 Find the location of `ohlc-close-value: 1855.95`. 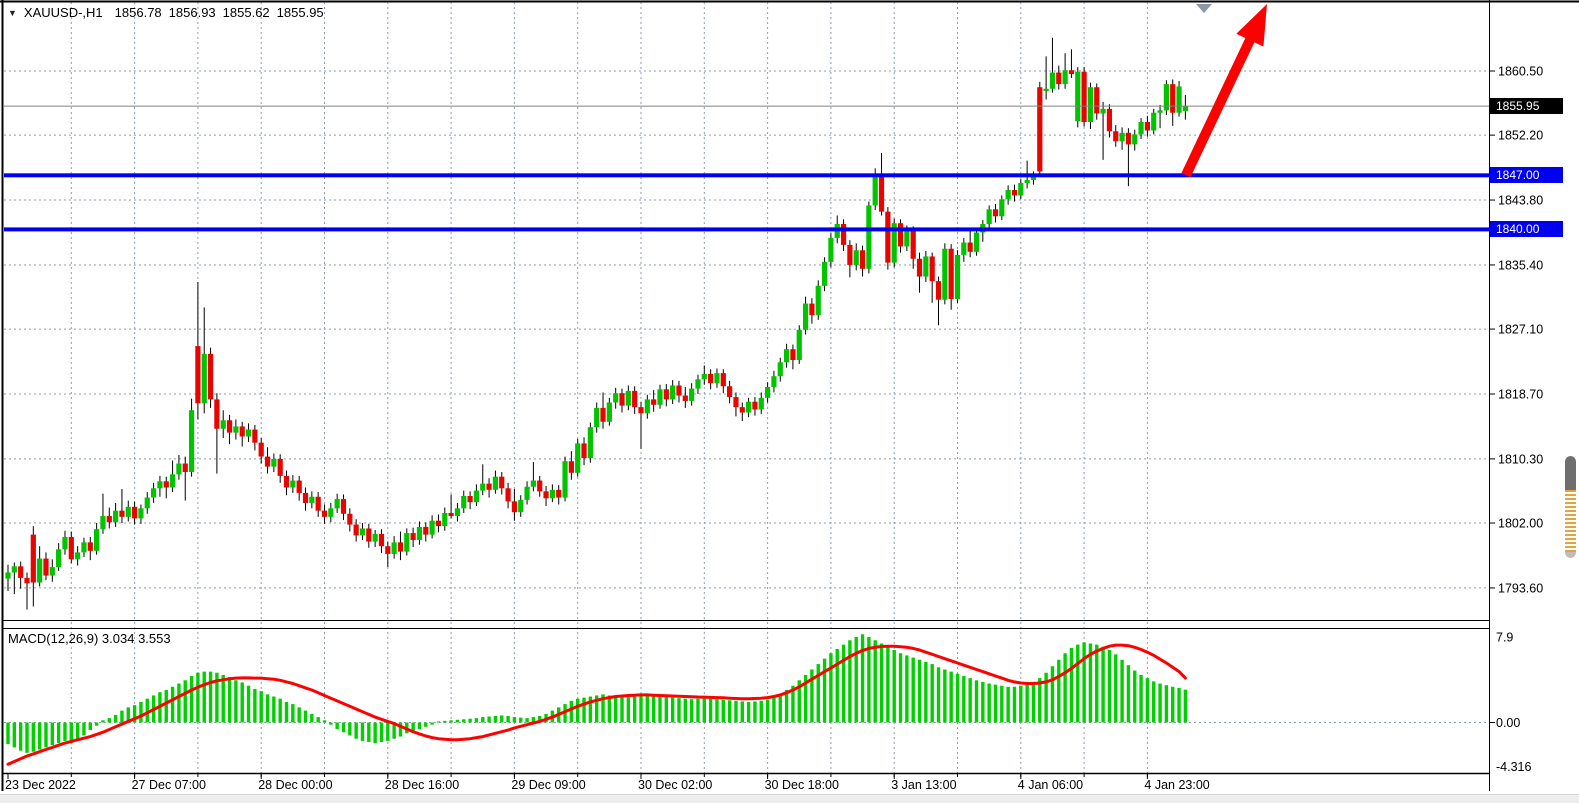

ohlc-close-value: 1855.95 is located at coordinates (300, 12).